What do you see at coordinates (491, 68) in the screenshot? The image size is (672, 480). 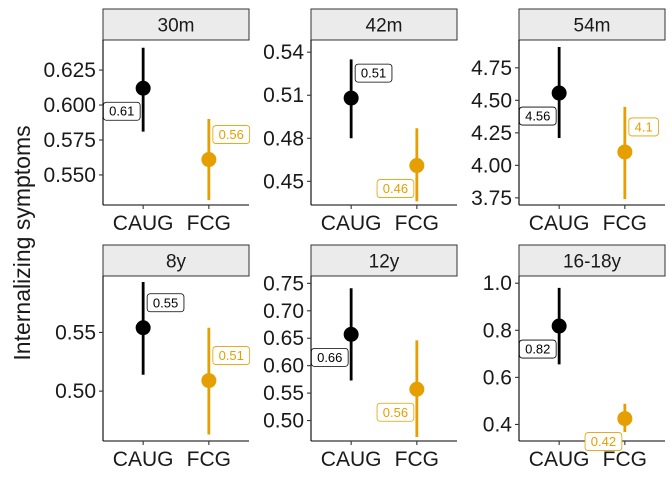 I see `y-tick-label: 4.75` at bounding box center [491, 68].